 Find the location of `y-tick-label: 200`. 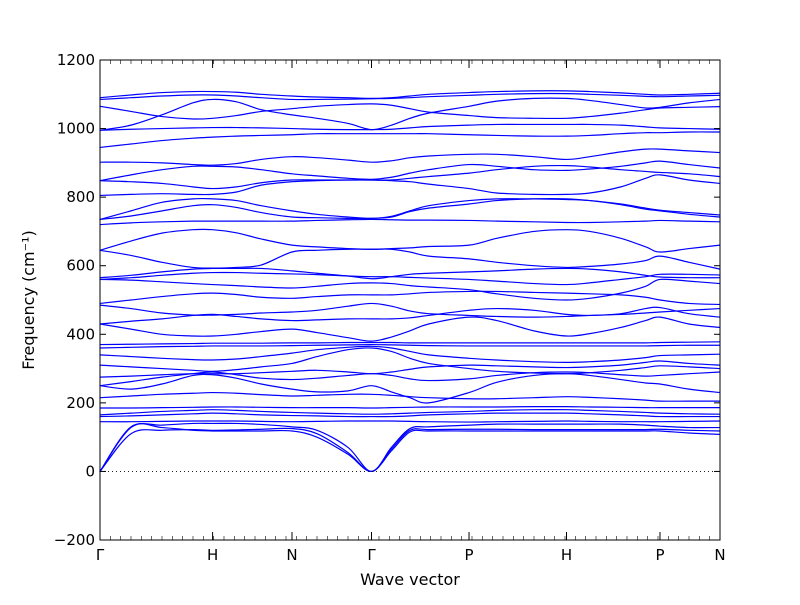

y-tick-label: 200 is located at coordinates (80, 403).